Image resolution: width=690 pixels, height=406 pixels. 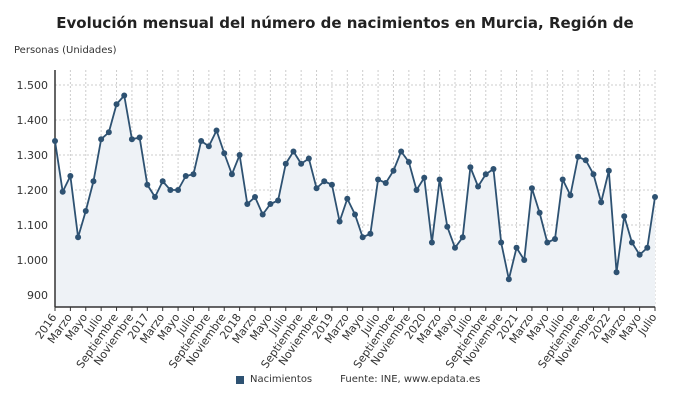 I want to click on y-tick-label: 1.000, so click(x=33, y=260).